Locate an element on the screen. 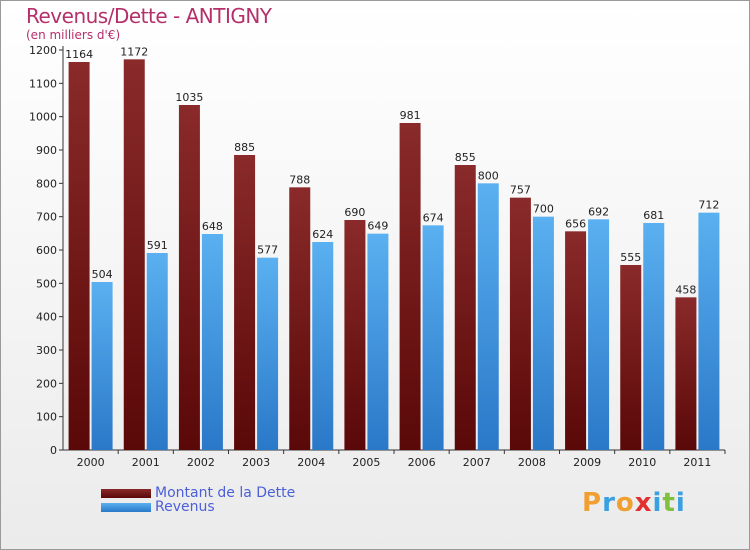 The height and width of the screenshot is (550, 750). logo-letter: x is located at coordinates (643, 503).